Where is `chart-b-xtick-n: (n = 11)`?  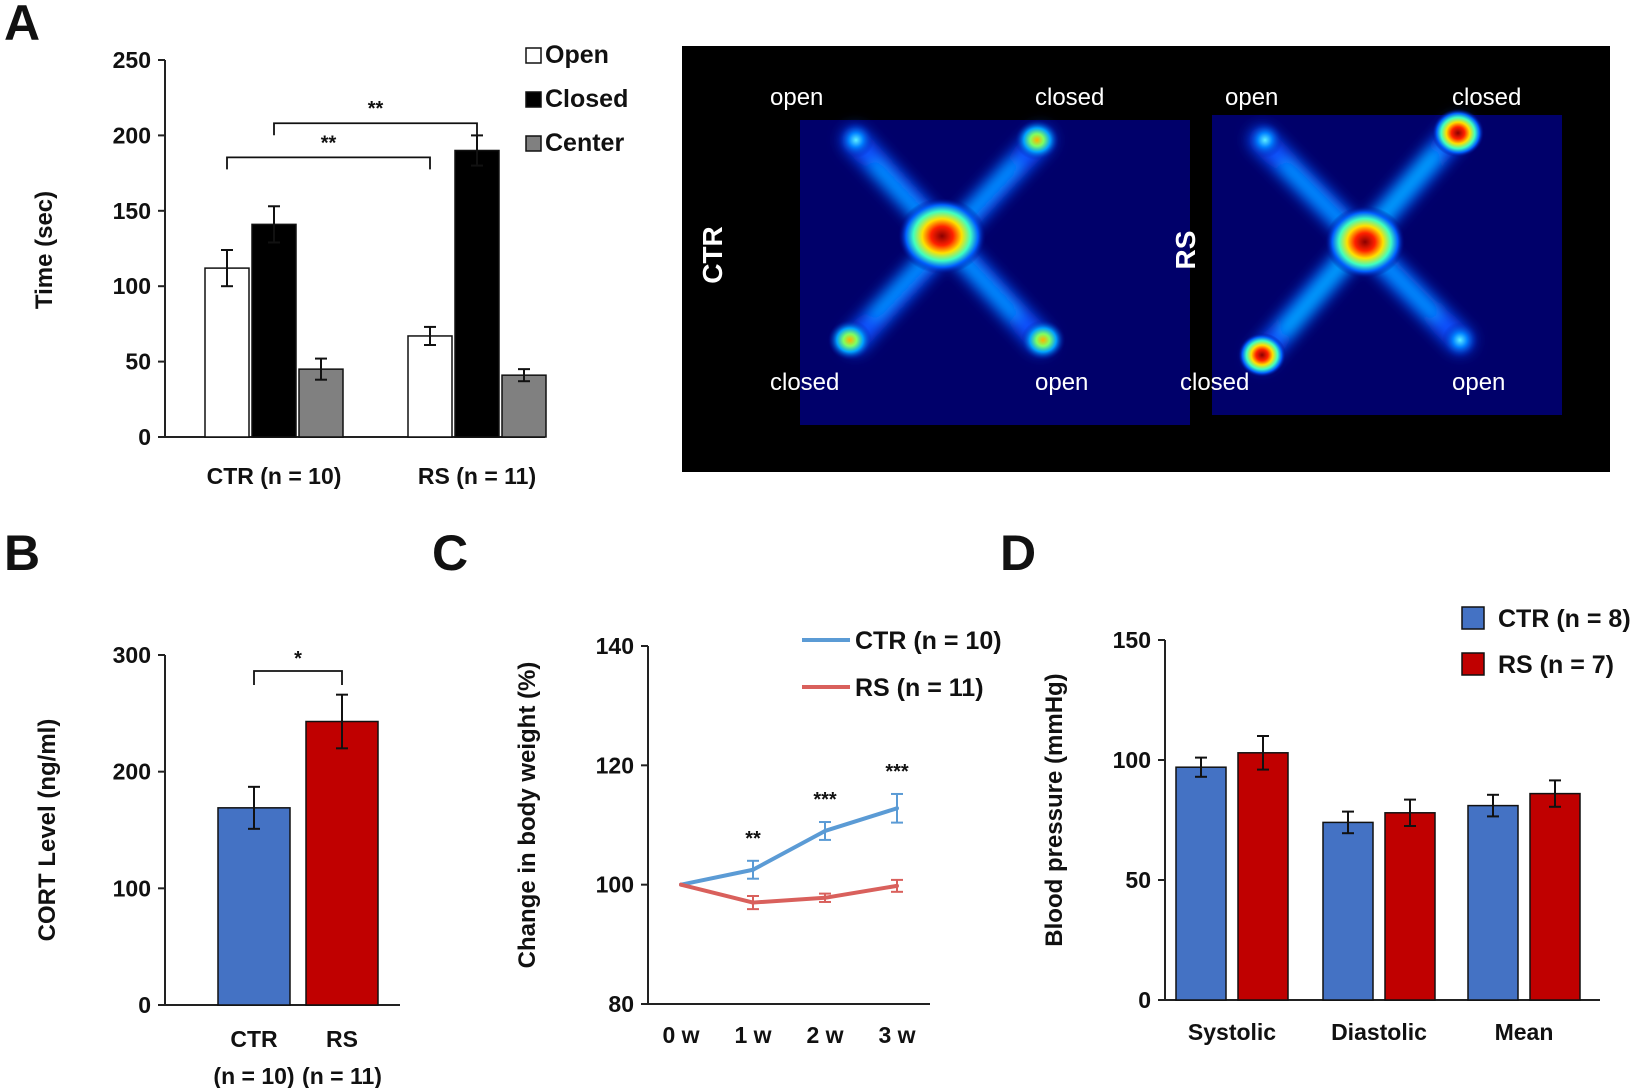
chart-b-xtick-n: (n = 11) is located at coordinates (342, 1075).